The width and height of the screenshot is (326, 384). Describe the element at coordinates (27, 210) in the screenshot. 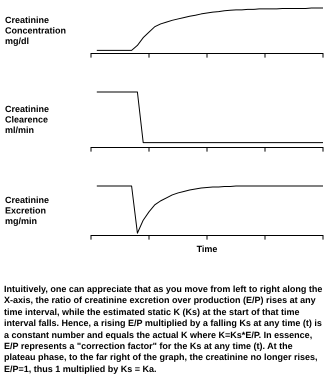

I see `y-axis-title: Creatinine Excretion mg/min` at that location.